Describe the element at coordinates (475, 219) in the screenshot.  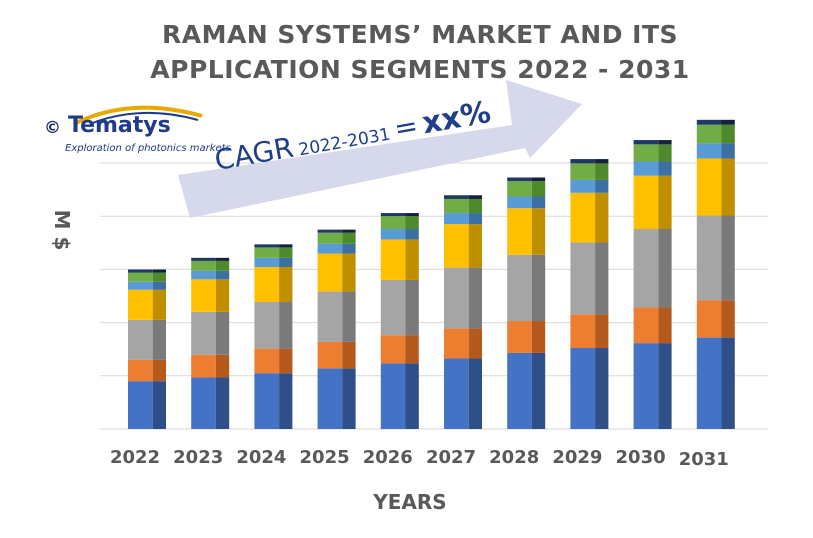
I see `bar-segment-side-2027-s5` at that location.